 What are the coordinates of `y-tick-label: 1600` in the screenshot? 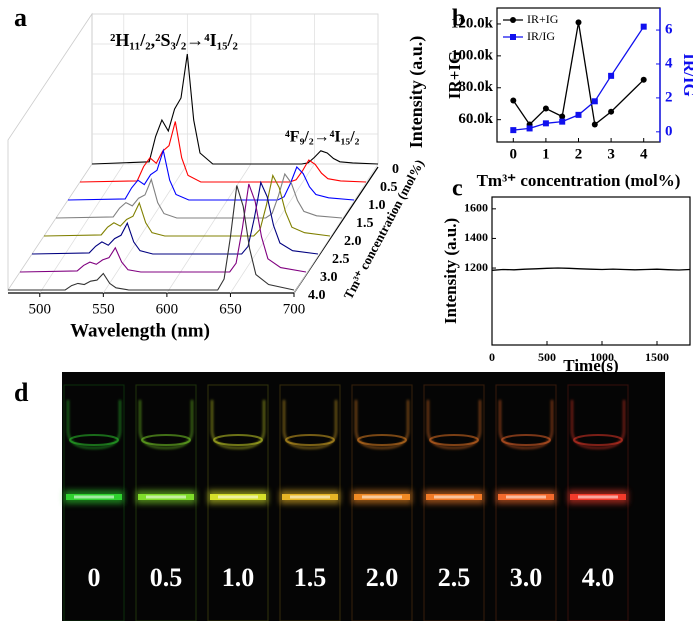 It's located at (476, 208).